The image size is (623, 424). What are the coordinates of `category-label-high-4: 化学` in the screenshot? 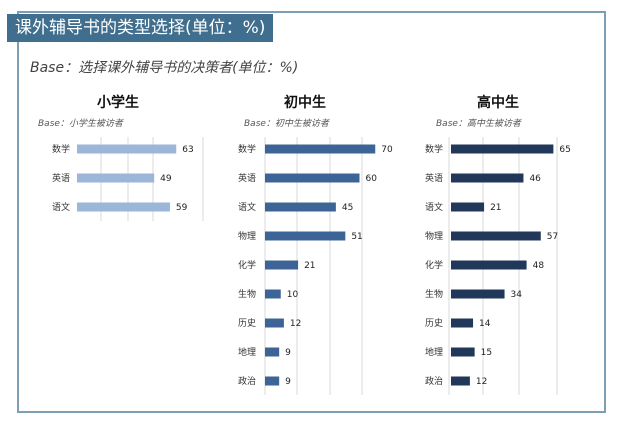 It's located at (434, 265).